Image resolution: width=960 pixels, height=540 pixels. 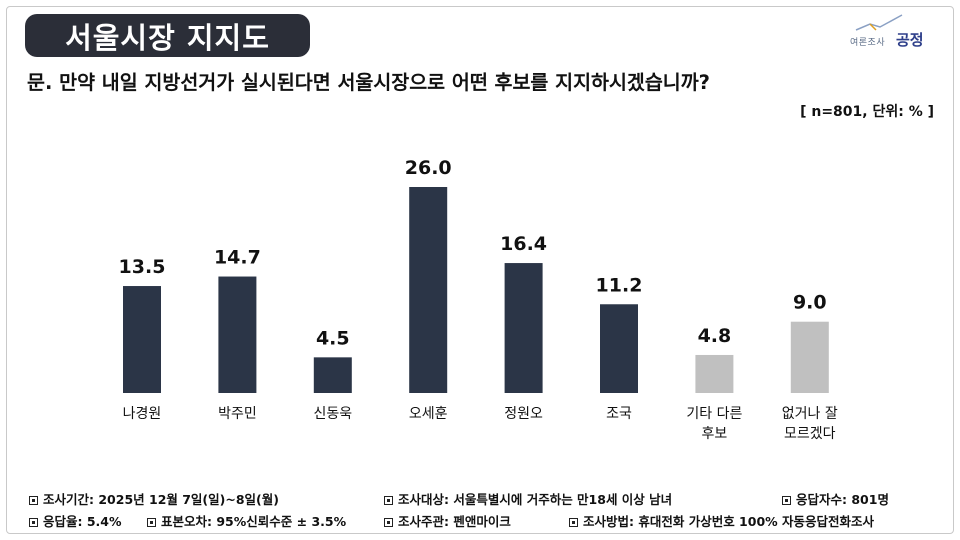 I want to click on footer-response-rate: 응답율: 5.4%, so click(x=75, y=520).